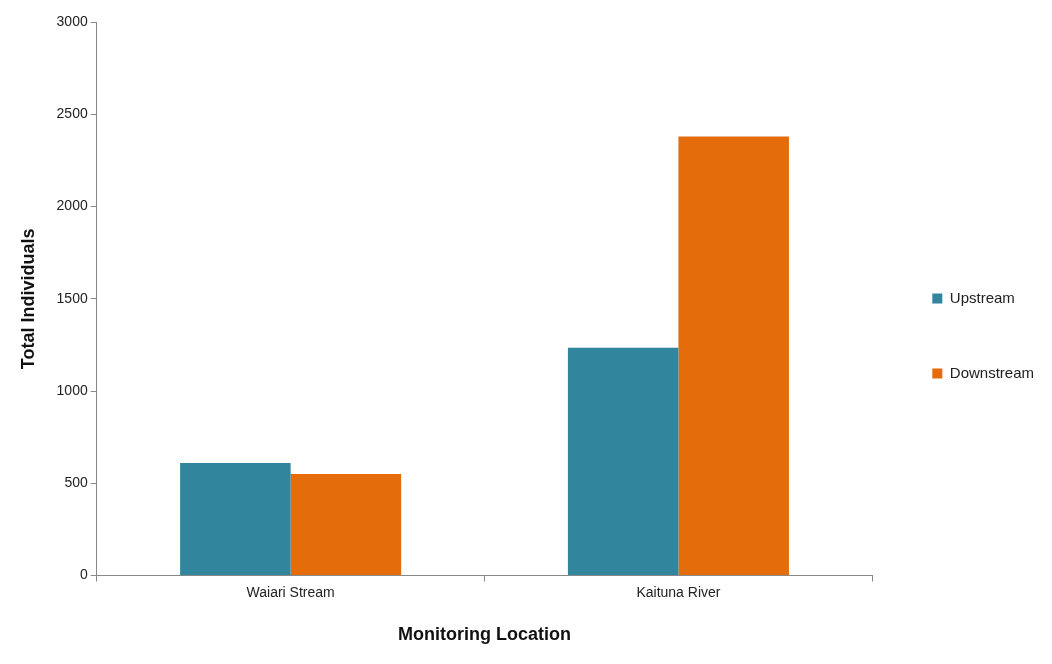 This screenshot has height=664, width=1052. What do you see at coordinates (290, 591) in the screenshot?
I see `x-tick-label: Waiari Stream` at bounding box center [290, 591].